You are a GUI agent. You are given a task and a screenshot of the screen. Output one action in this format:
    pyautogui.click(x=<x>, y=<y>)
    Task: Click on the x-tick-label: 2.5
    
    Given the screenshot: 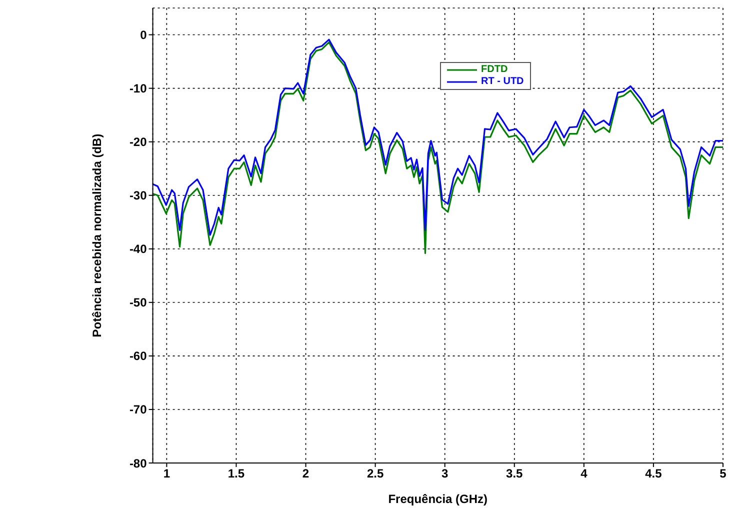 What is the action you would take?
    pyautogui.click(x=375, y=473)
    